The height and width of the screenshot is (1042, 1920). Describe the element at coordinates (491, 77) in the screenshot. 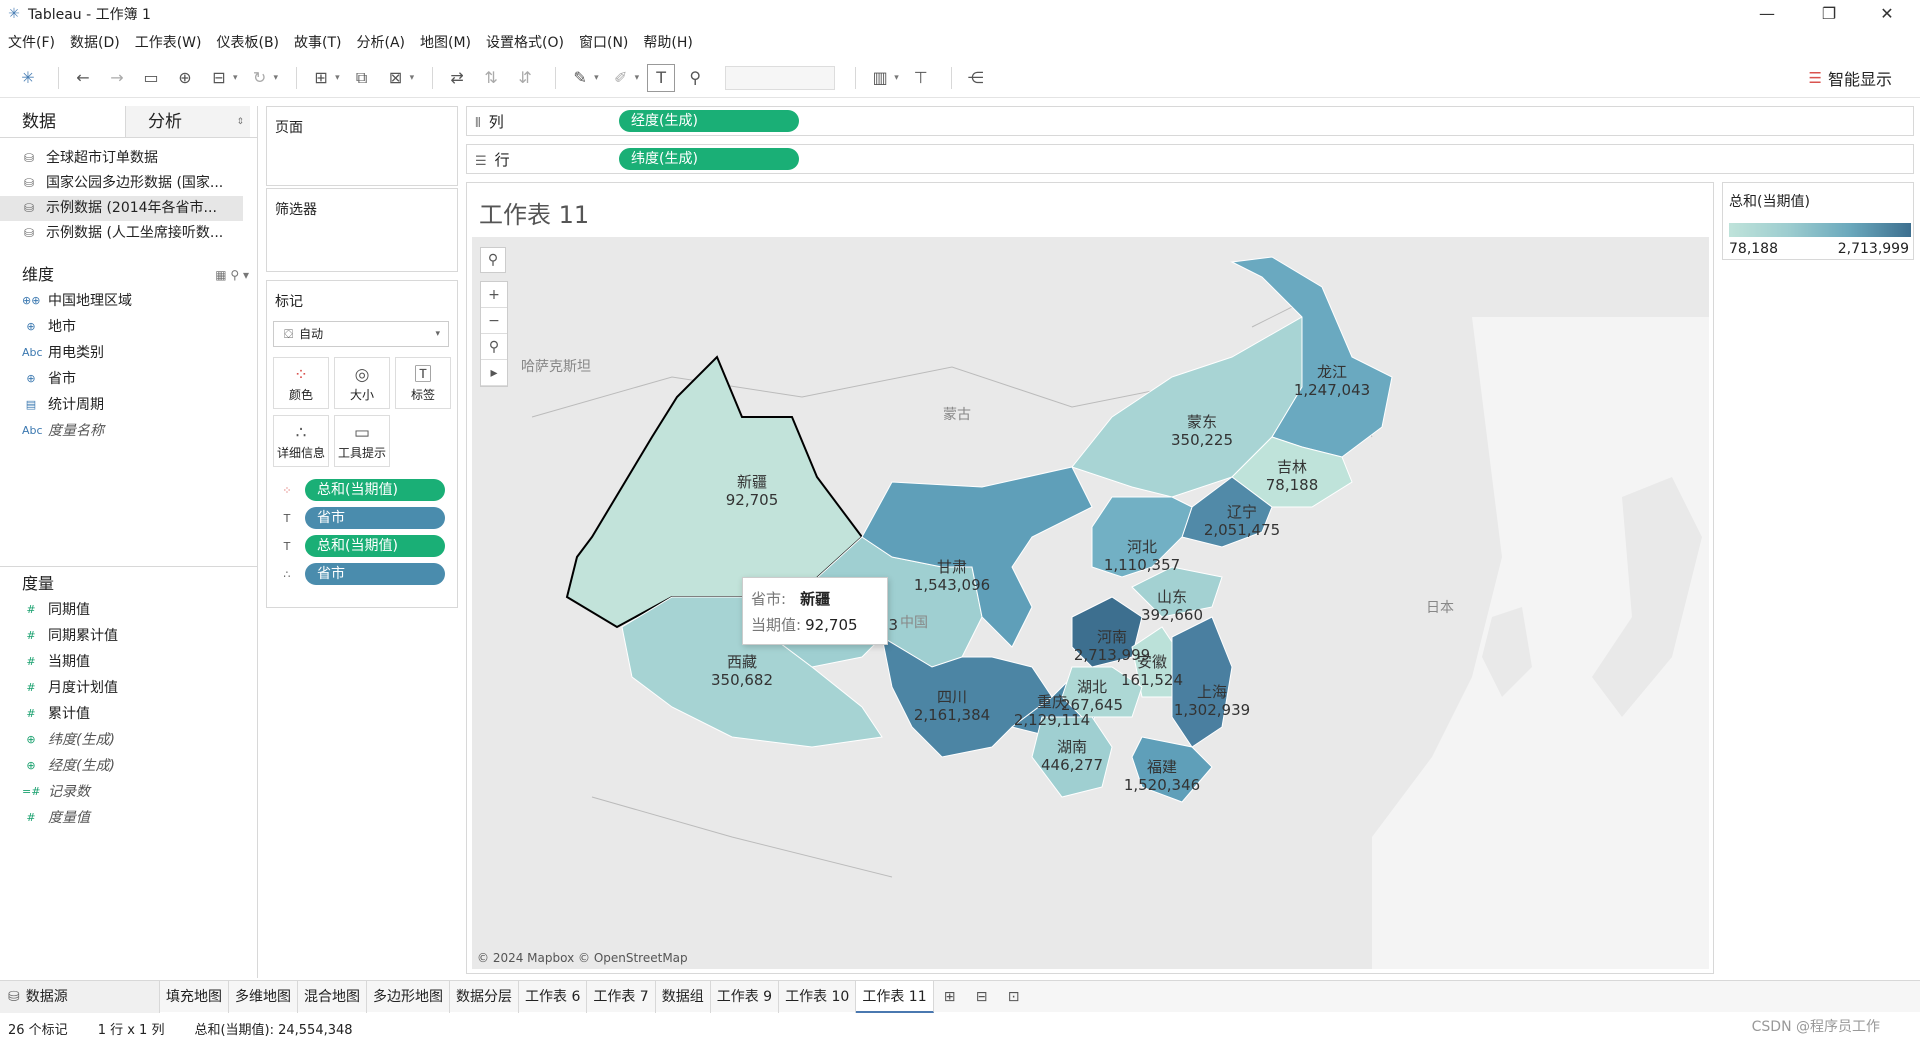

I see `sort-ascending-icon: ⇅` at that location.